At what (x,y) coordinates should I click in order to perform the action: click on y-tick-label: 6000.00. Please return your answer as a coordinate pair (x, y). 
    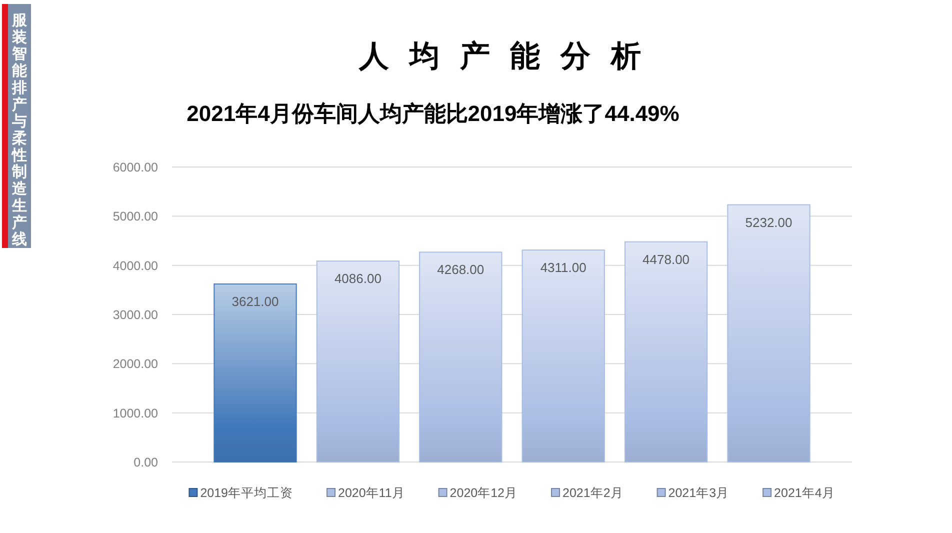
    Looking at the image, I should click on (135, 167).